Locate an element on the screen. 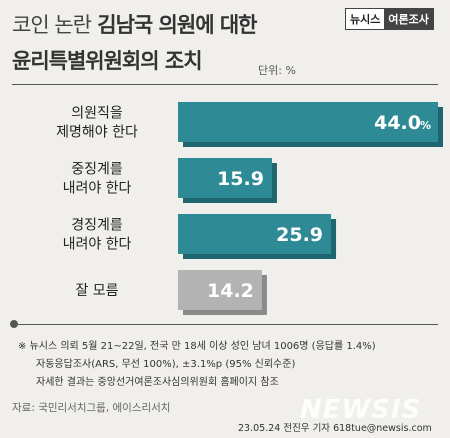  watermark-logo: NEWSIS is located at coordinates (361, 410).